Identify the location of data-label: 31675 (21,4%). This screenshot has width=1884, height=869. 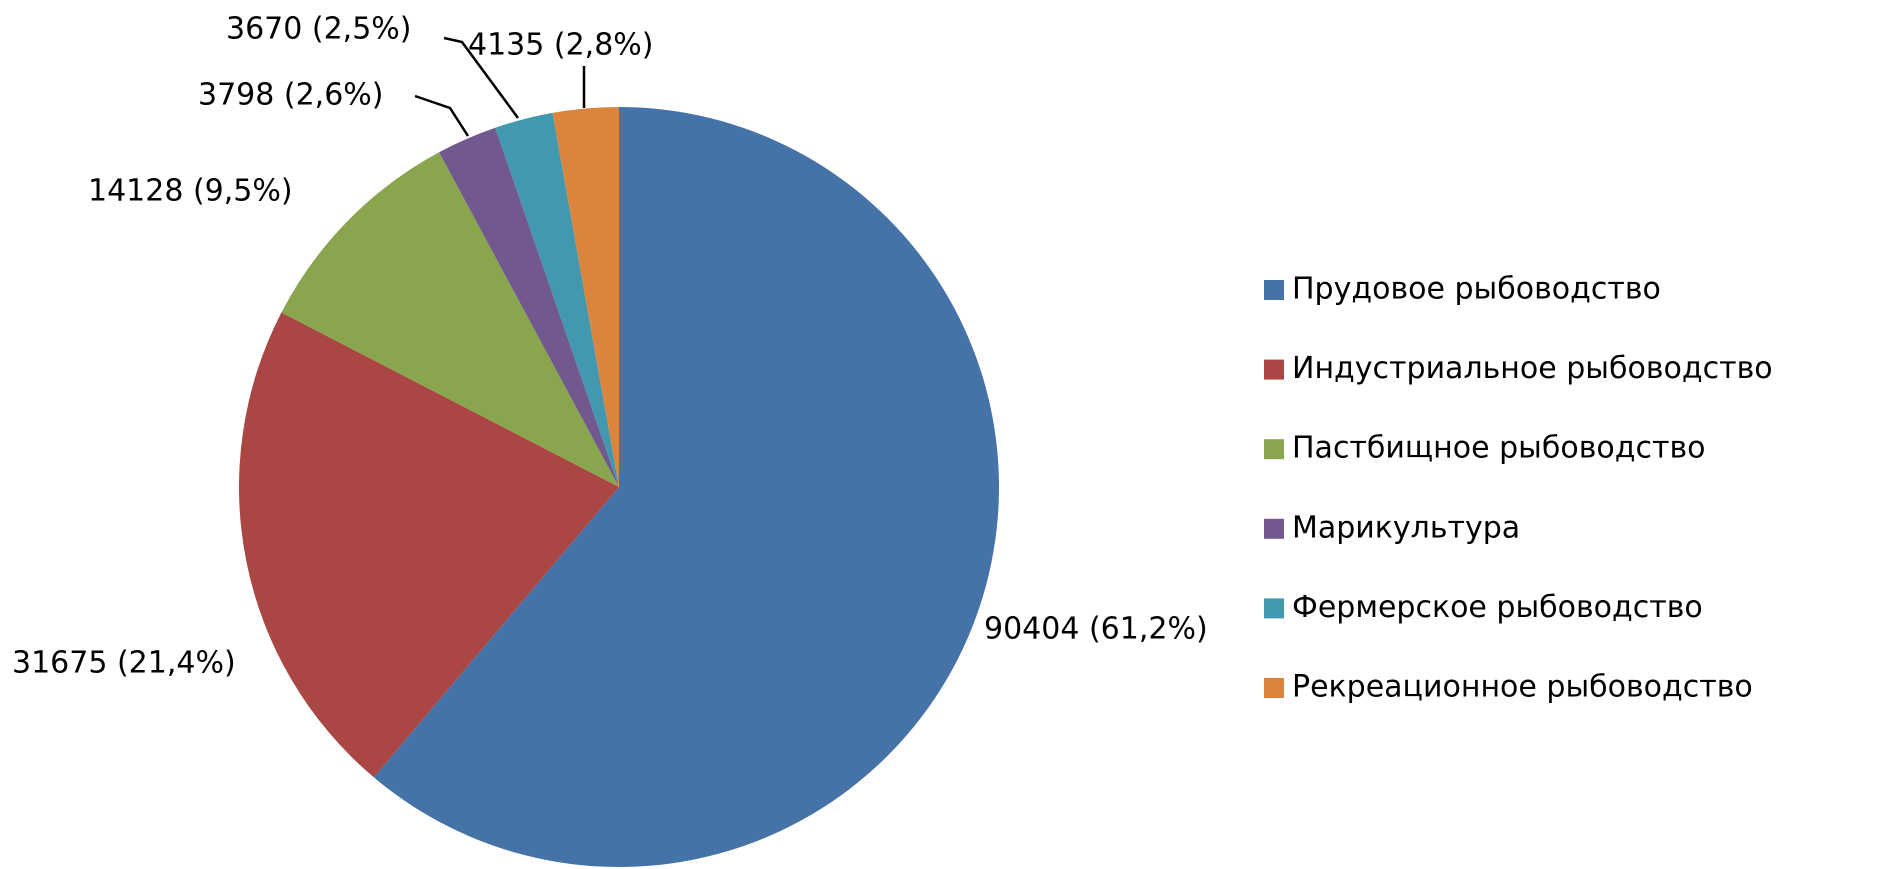
(124, 663).